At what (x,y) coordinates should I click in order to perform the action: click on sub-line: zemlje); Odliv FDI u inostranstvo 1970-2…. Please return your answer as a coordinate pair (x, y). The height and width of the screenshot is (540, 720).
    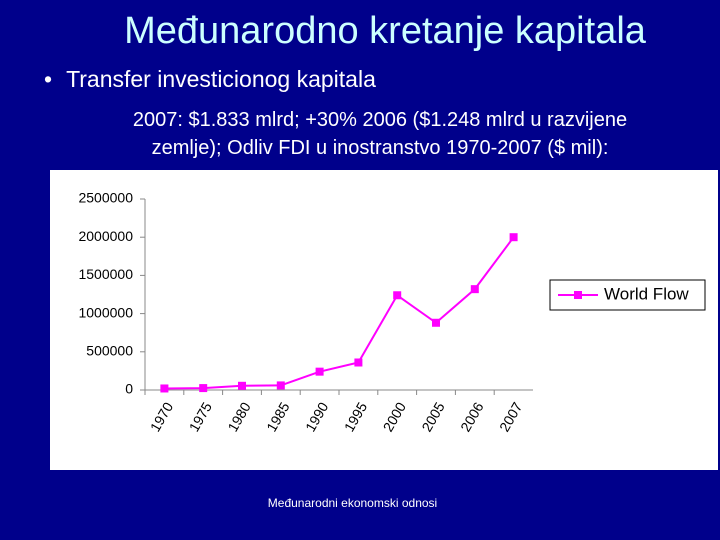
    Looking at the image, I should click on (380, 148).